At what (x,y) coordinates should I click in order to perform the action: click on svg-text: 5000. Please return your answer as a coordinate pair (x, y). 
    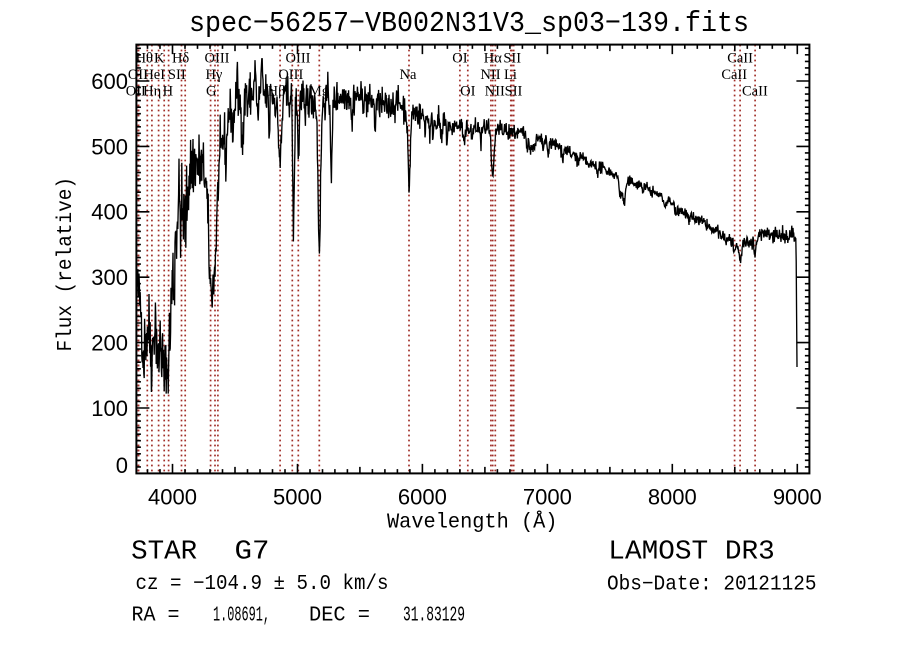
    Looking at the image, I should click on (297, 497).